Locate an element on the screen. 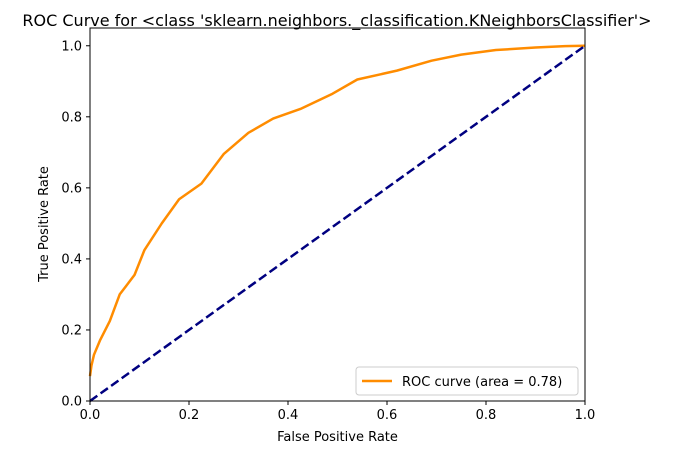  y-axis-label: True Positive Rate is located at coordinates (44, 224).